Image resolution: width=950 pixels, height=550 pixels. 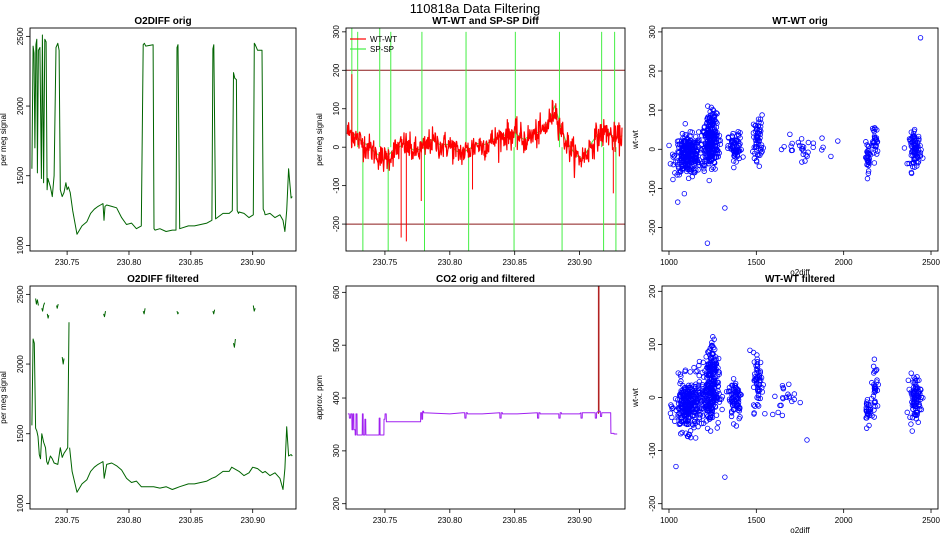 What do you see at coordinates (4, 397) in the screenshot?
I see `y-axis-label: per meg signal` at bounding box center [4, 397].